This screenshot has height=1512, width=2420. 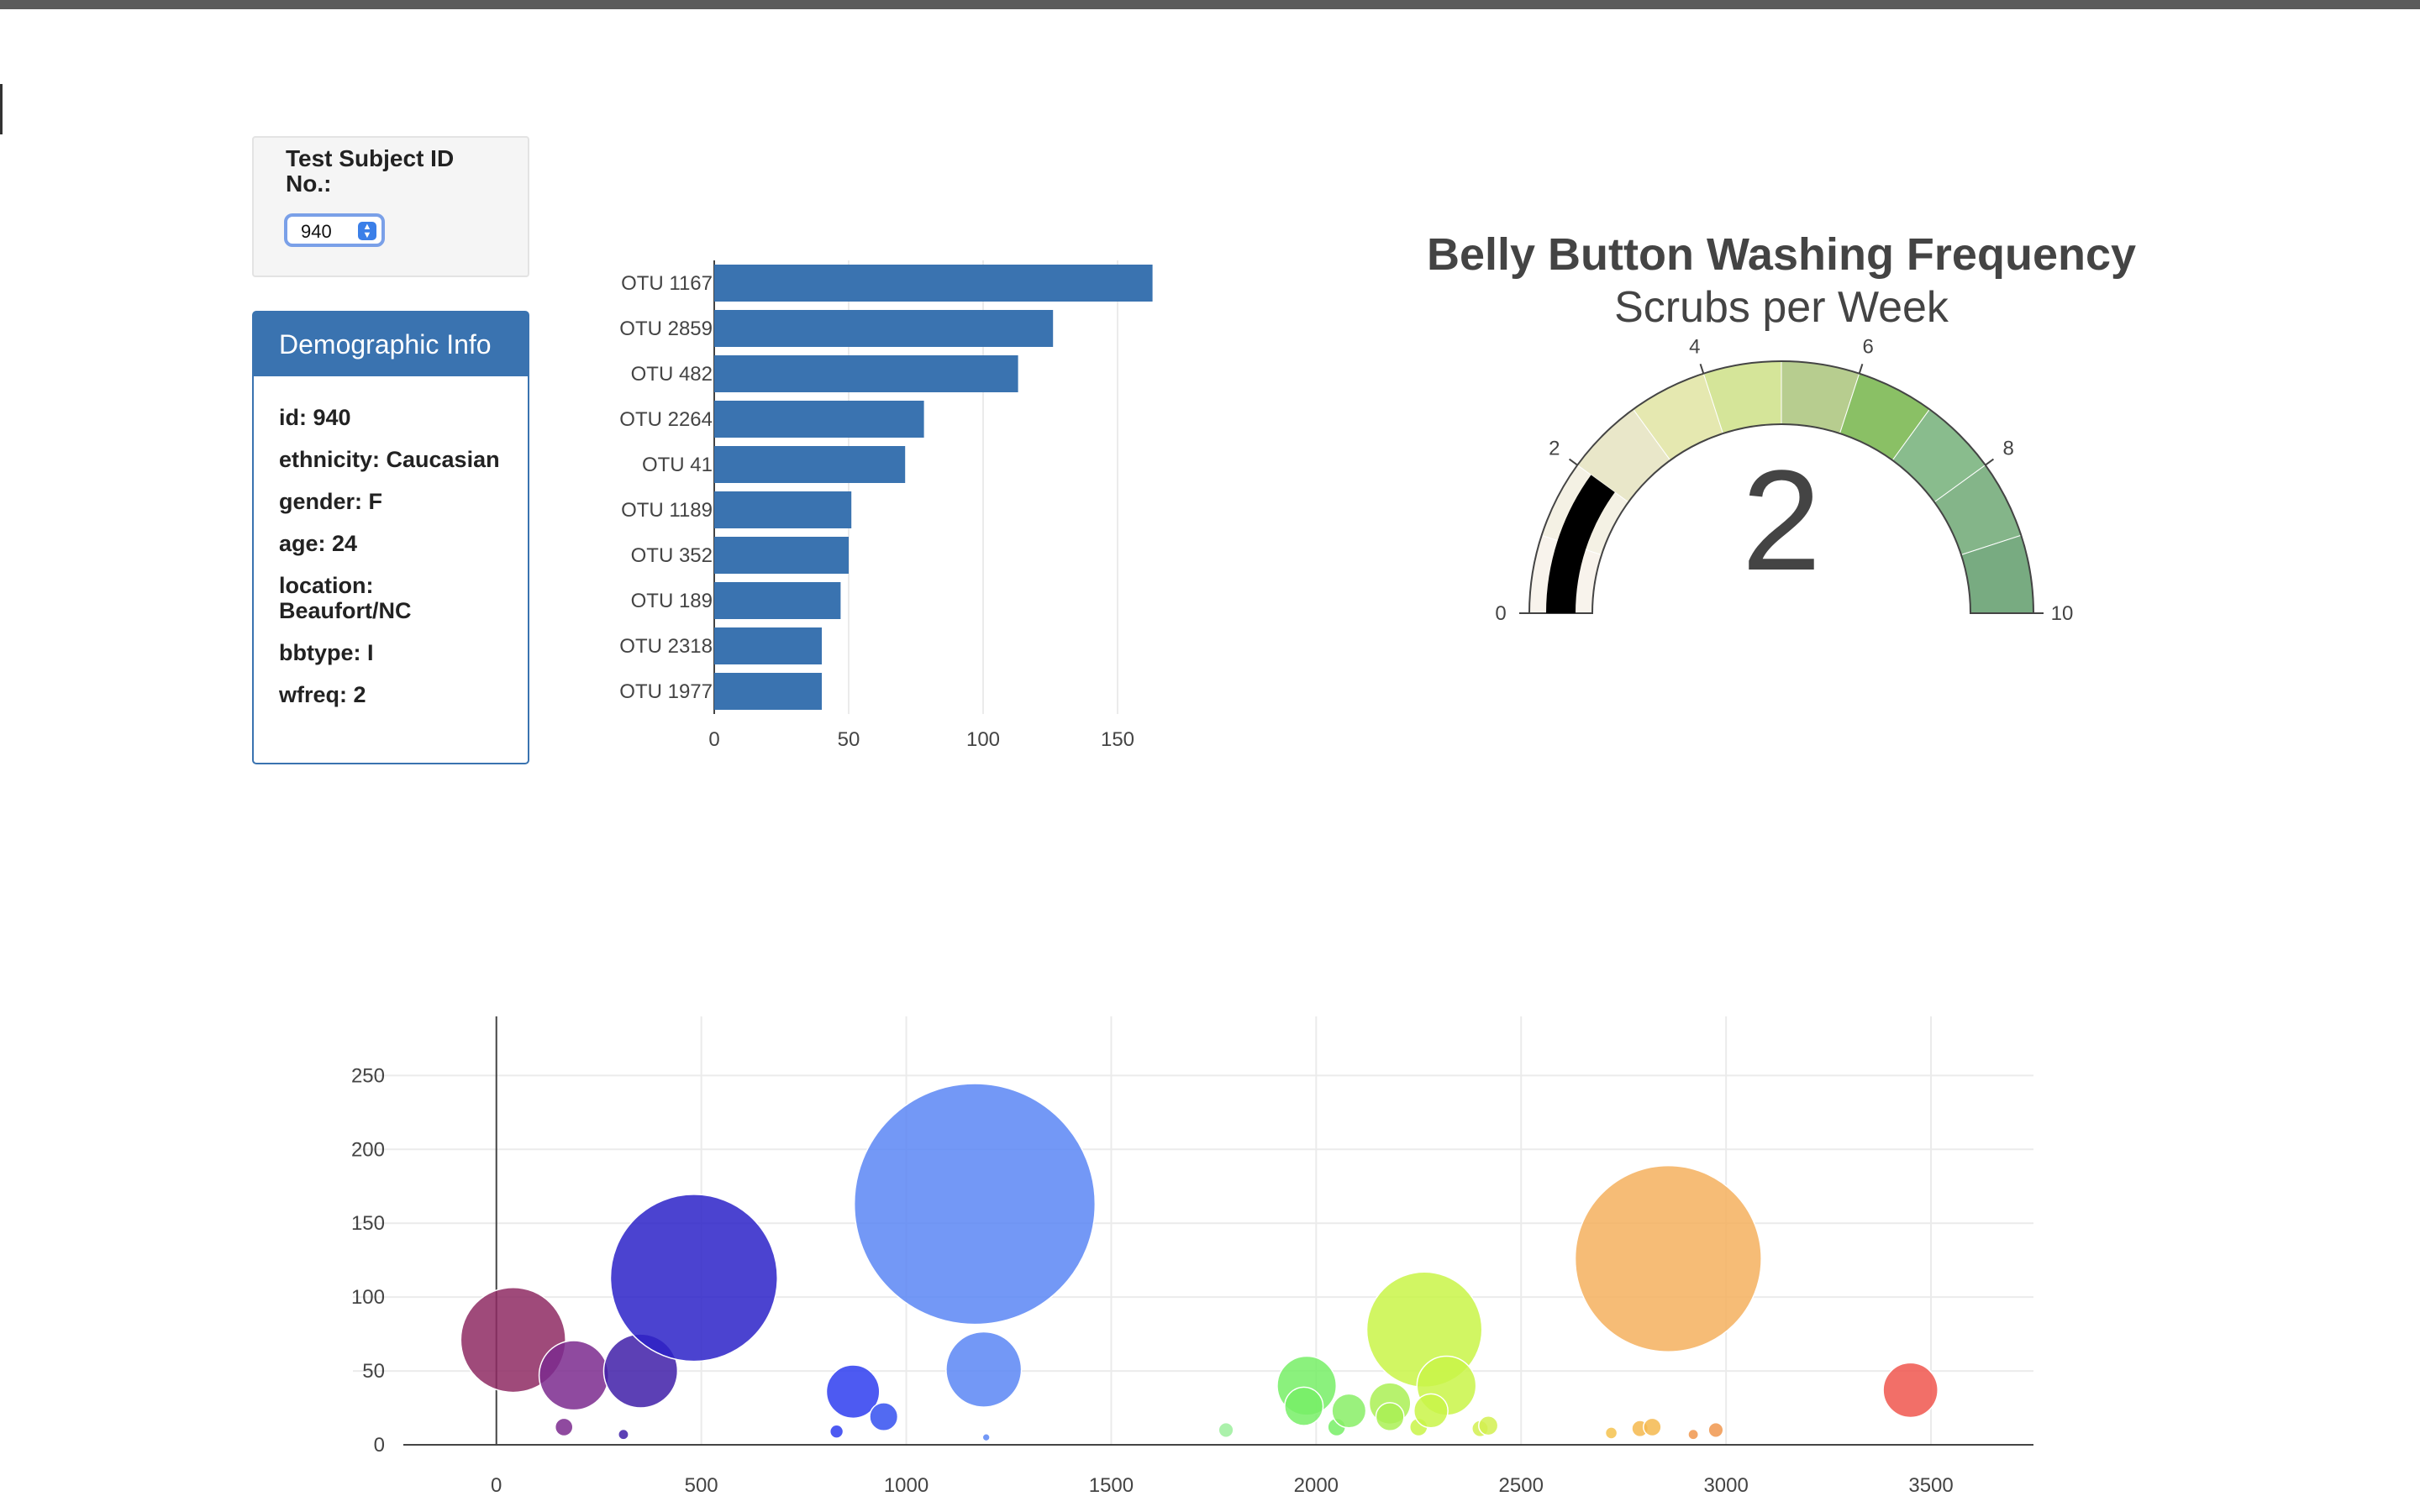 I want to click on gauge-tick-label: 6, so click(x=1868, y=346).